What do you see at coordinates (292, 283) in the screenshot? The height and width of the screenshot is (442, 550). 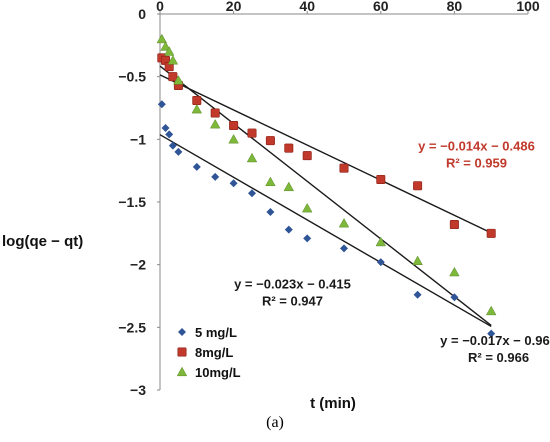 I see `fit-equation-label: y = −0.023x − 0.415` at bounding box center [292, 283].